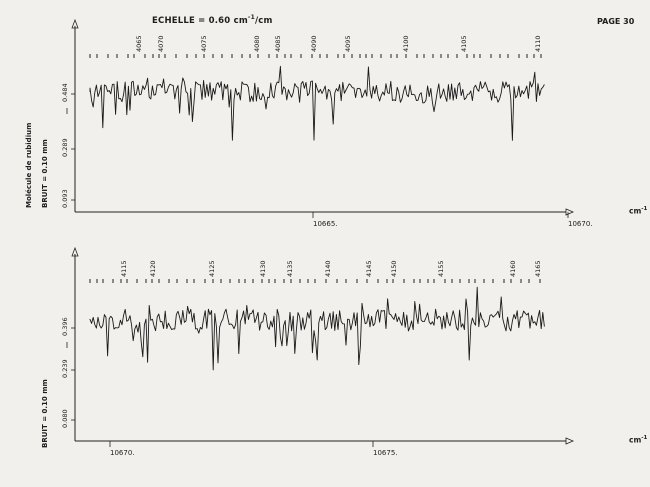 The height and width of the screenshot is (487, 650). Describe the element at coordinates (441, 268) in the screenshot. I see `line-id-label: 4155` at that location.